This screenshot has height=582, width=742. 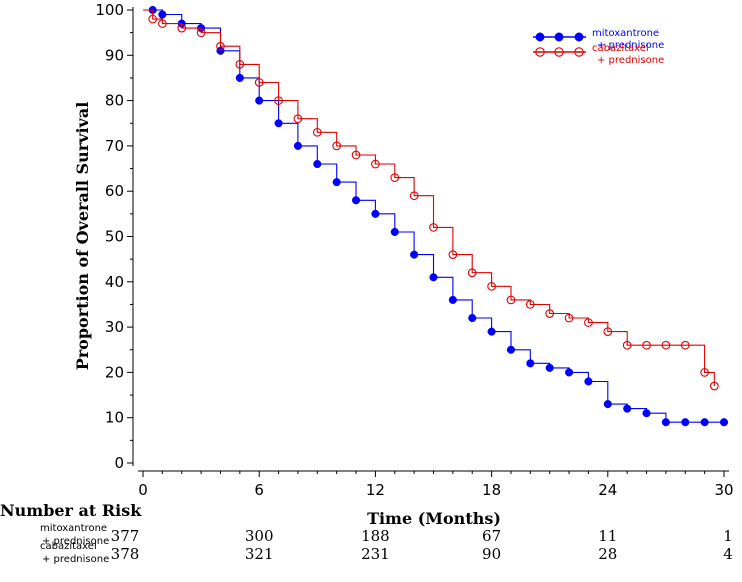 What do you see at coordinates (259, 490) in the screenshot?
I see `x-tick-label: 6` at bounding box center [259, 490].